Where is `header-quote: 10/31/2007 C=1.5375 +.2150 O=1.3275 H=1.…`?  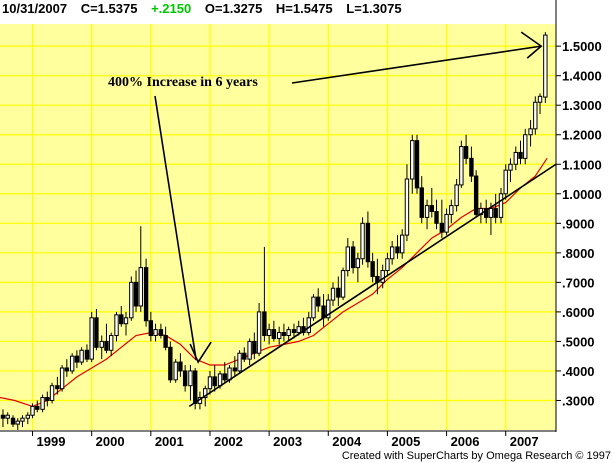 header-quote: 10/31/2007 C=1.5375 +.2150 O=1.3275 H=1.… is located at coordinates (202, 8).